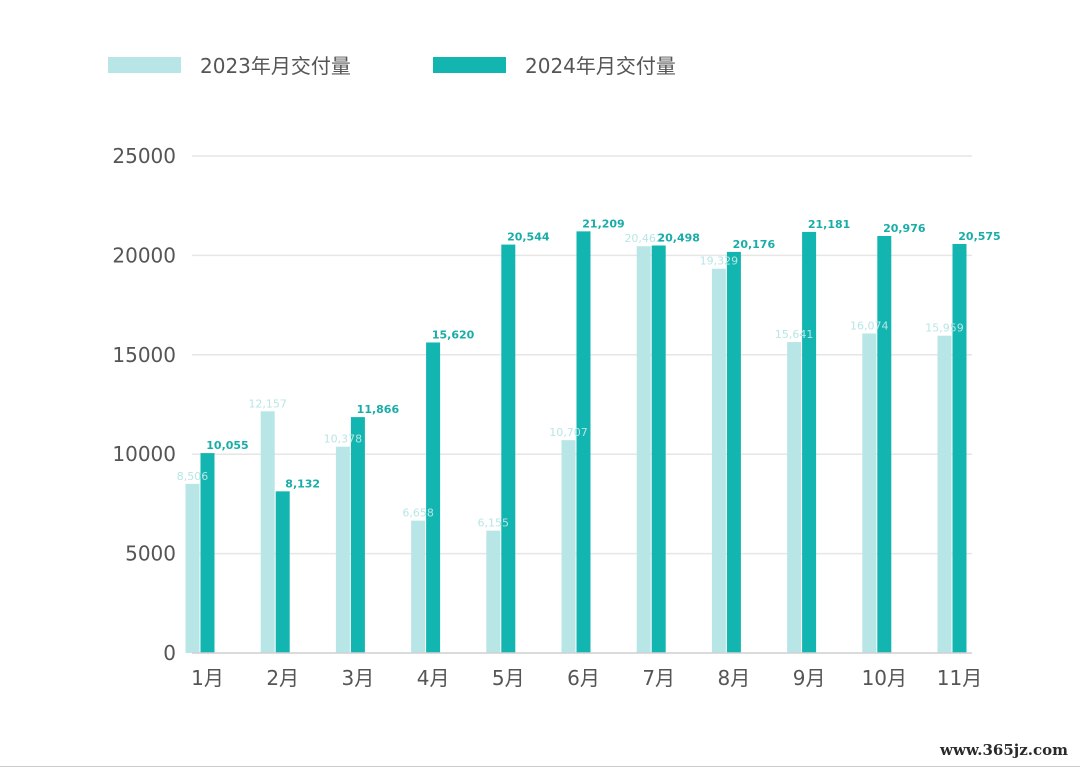  Describe the element at coordinates (193, 476) in the screenshot. I see `data-label-2023: 8,506` at that location.